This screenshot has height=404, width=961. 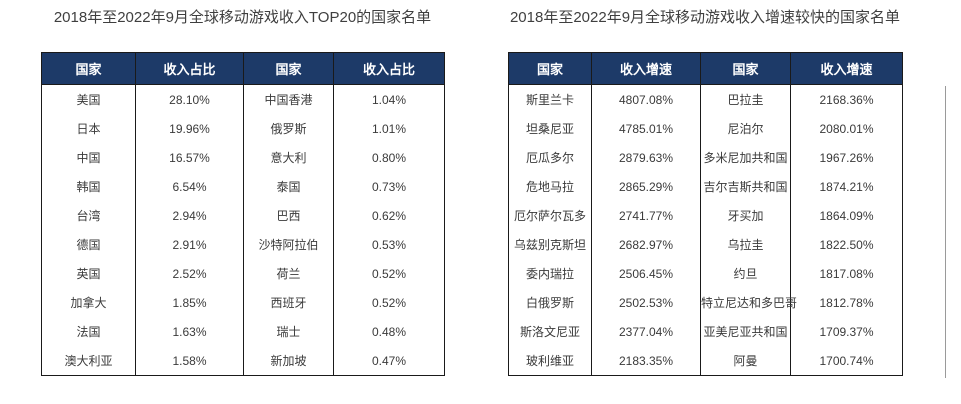 I want to click on table-row: 斯洛文尼亚 2377.04% 亚美尼亚共和国 1709.37%, so click(x=706, y=331).